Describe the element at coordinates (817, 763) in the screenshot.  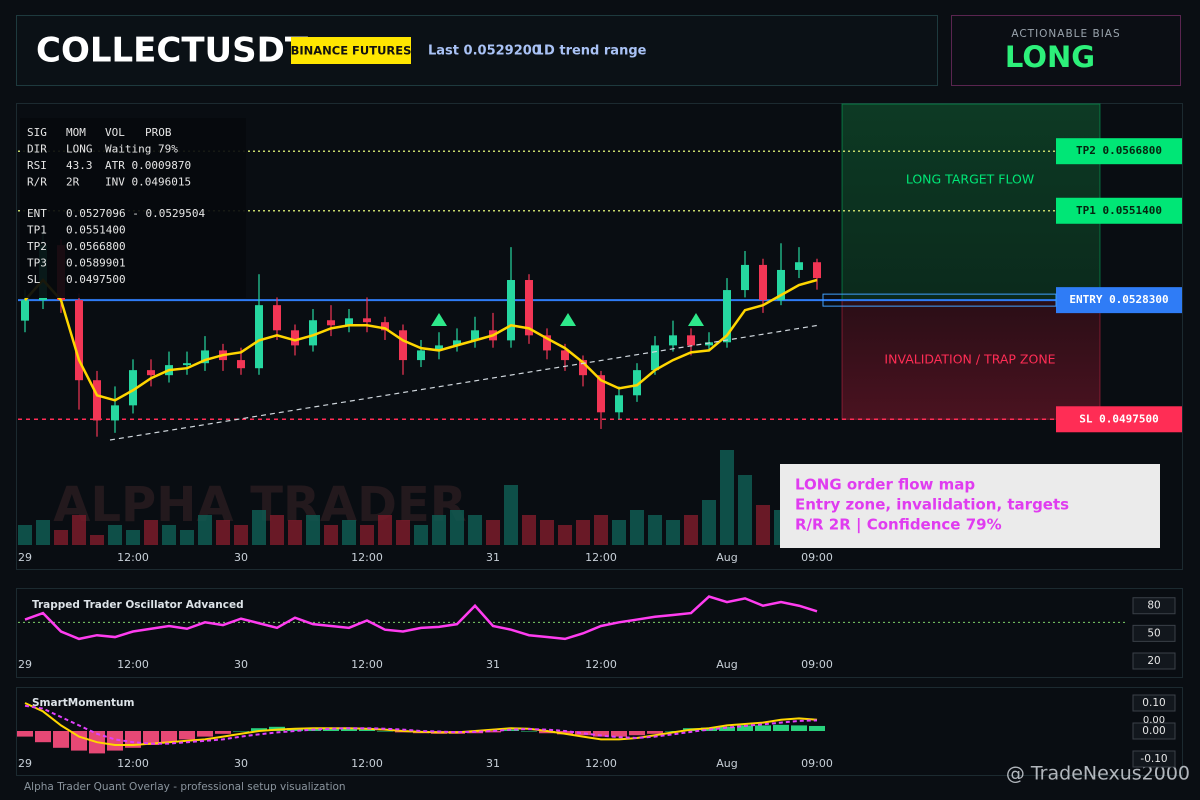
I see `x-tick-label: 09:00` at that location.